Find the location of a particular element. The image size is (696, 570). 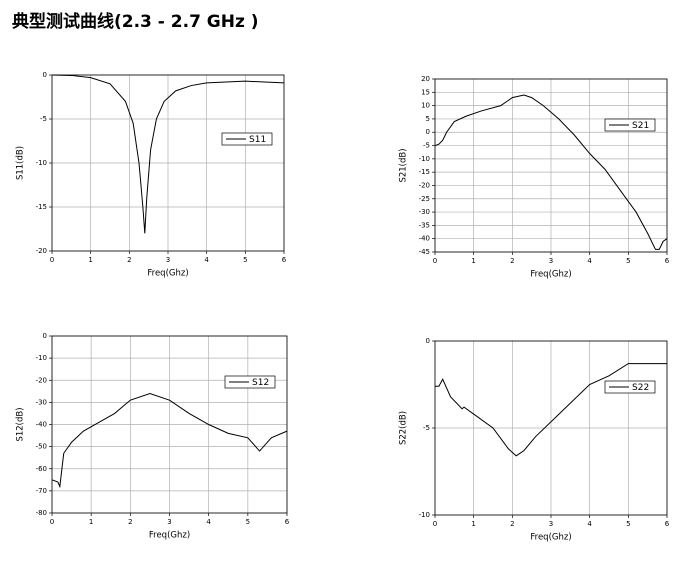

y-axis-label: S22(dB) is located at coordinates (404, 428).